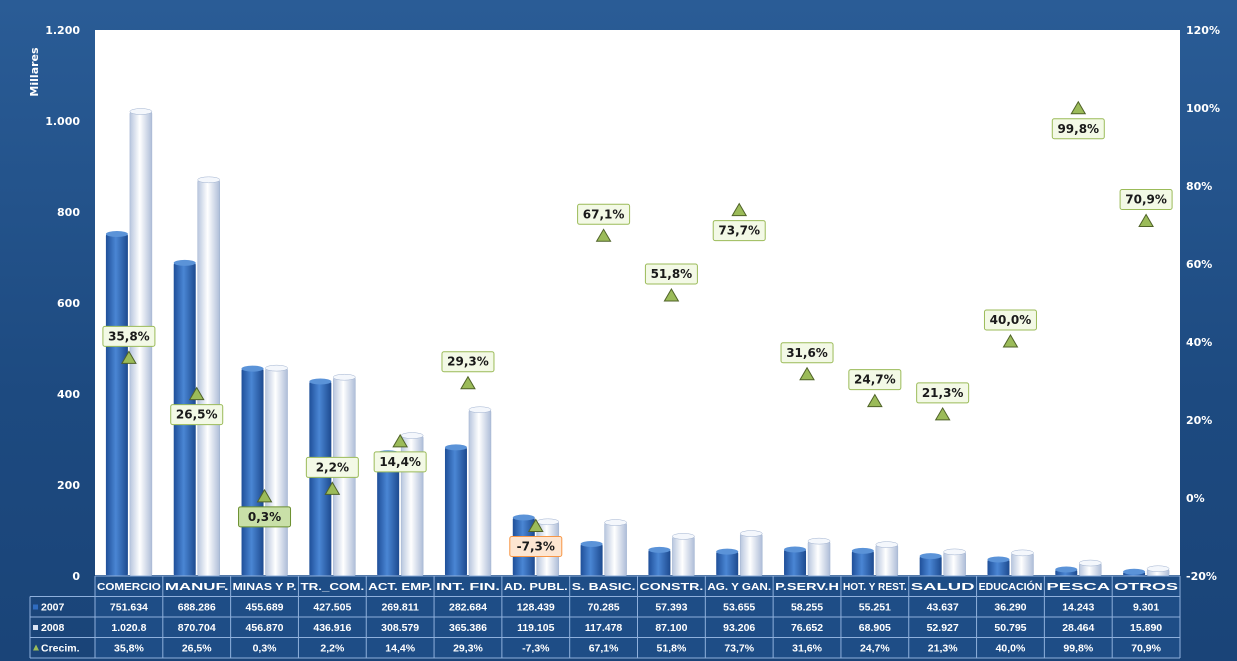 The image size is (1237, 661). What do you see at coordinates (1203, 108) in the screenshot?
I see `y2-tick-label: 100%` at bounding box center [1203, 108].